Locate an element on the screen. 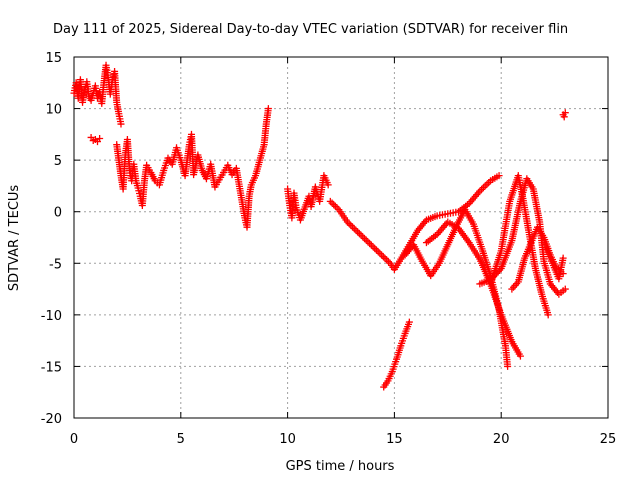 This screenshot has height=480, width=640. y-tick-label: 0 is located at coordinates (58, 213).